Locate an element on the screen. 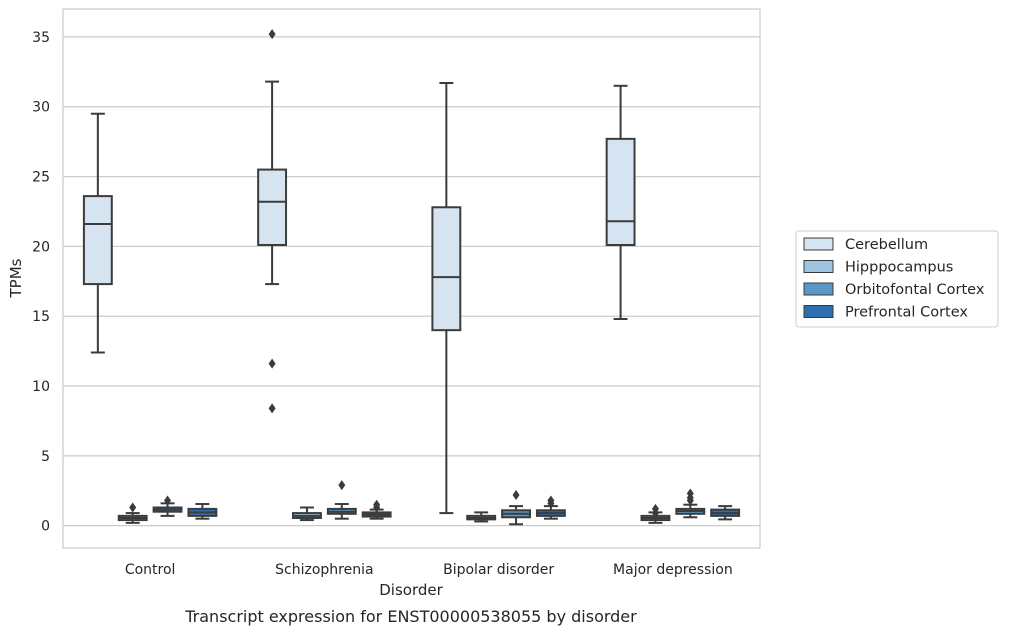 The image size is (1009, 634). x-tick-label: Control is located at coordinates (150, 570).